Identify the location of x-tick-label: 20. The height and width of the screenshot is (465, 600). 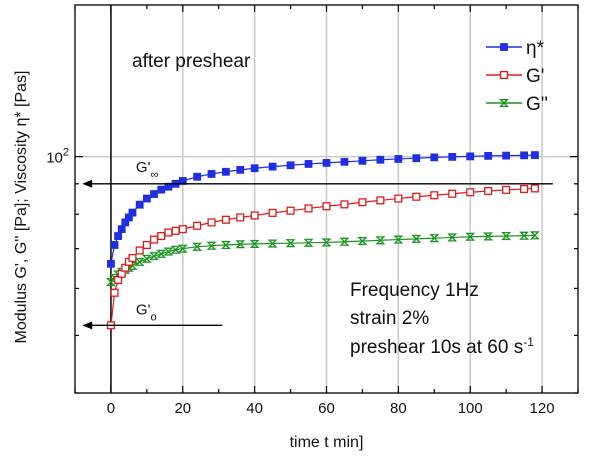
(182, 408).